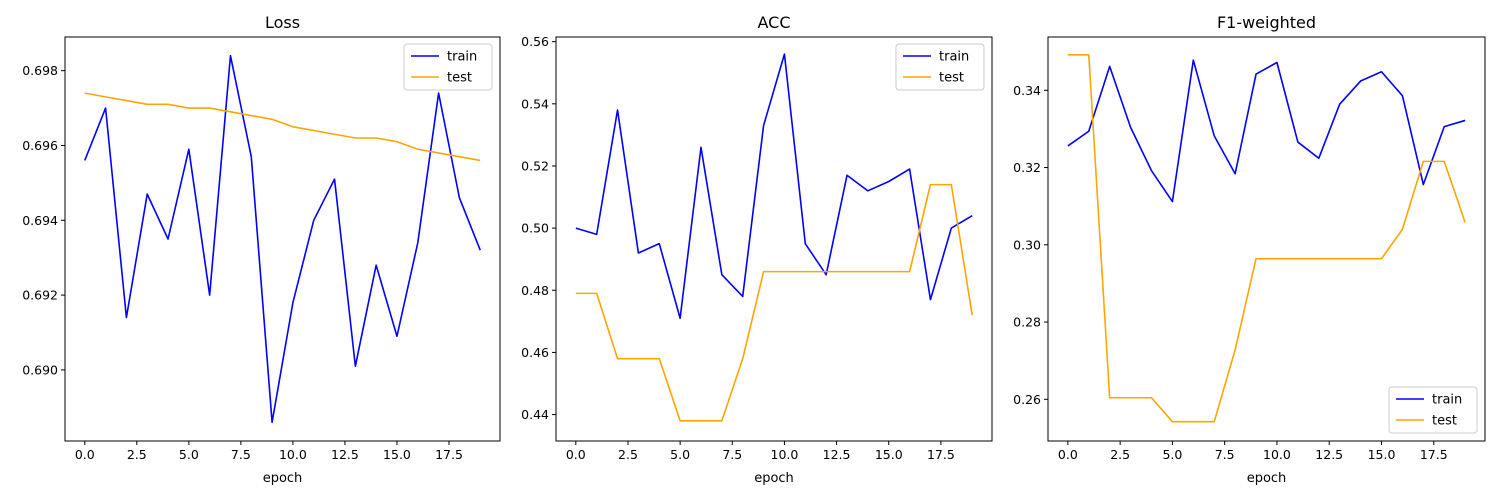 Image resolution: width=1500 pixels, height=504 pixels. I want to click on chart-f1-weighted-legend-label-test: test, so click(1444, 421).